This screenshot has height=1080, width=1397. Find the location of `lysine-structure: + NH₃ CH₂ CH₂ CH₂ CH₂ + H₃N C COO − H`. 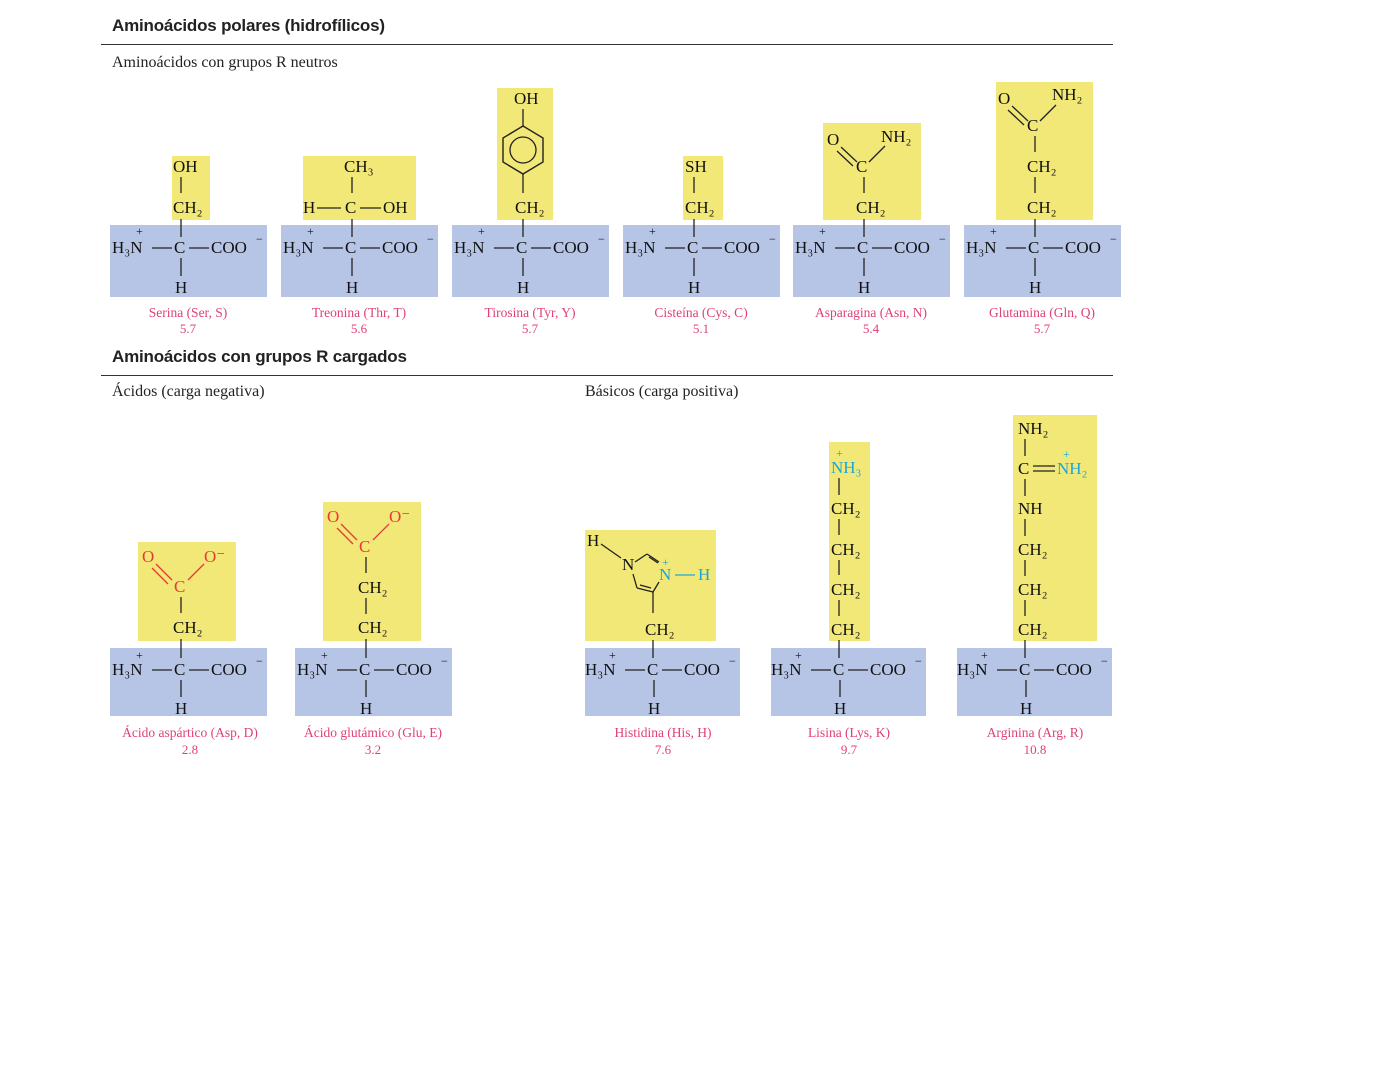

lysine-structure: + NH₃ CH₂ CH₂ CH₂ CH₂ + H₃N C COO − H is located at coordinates (848, 580).